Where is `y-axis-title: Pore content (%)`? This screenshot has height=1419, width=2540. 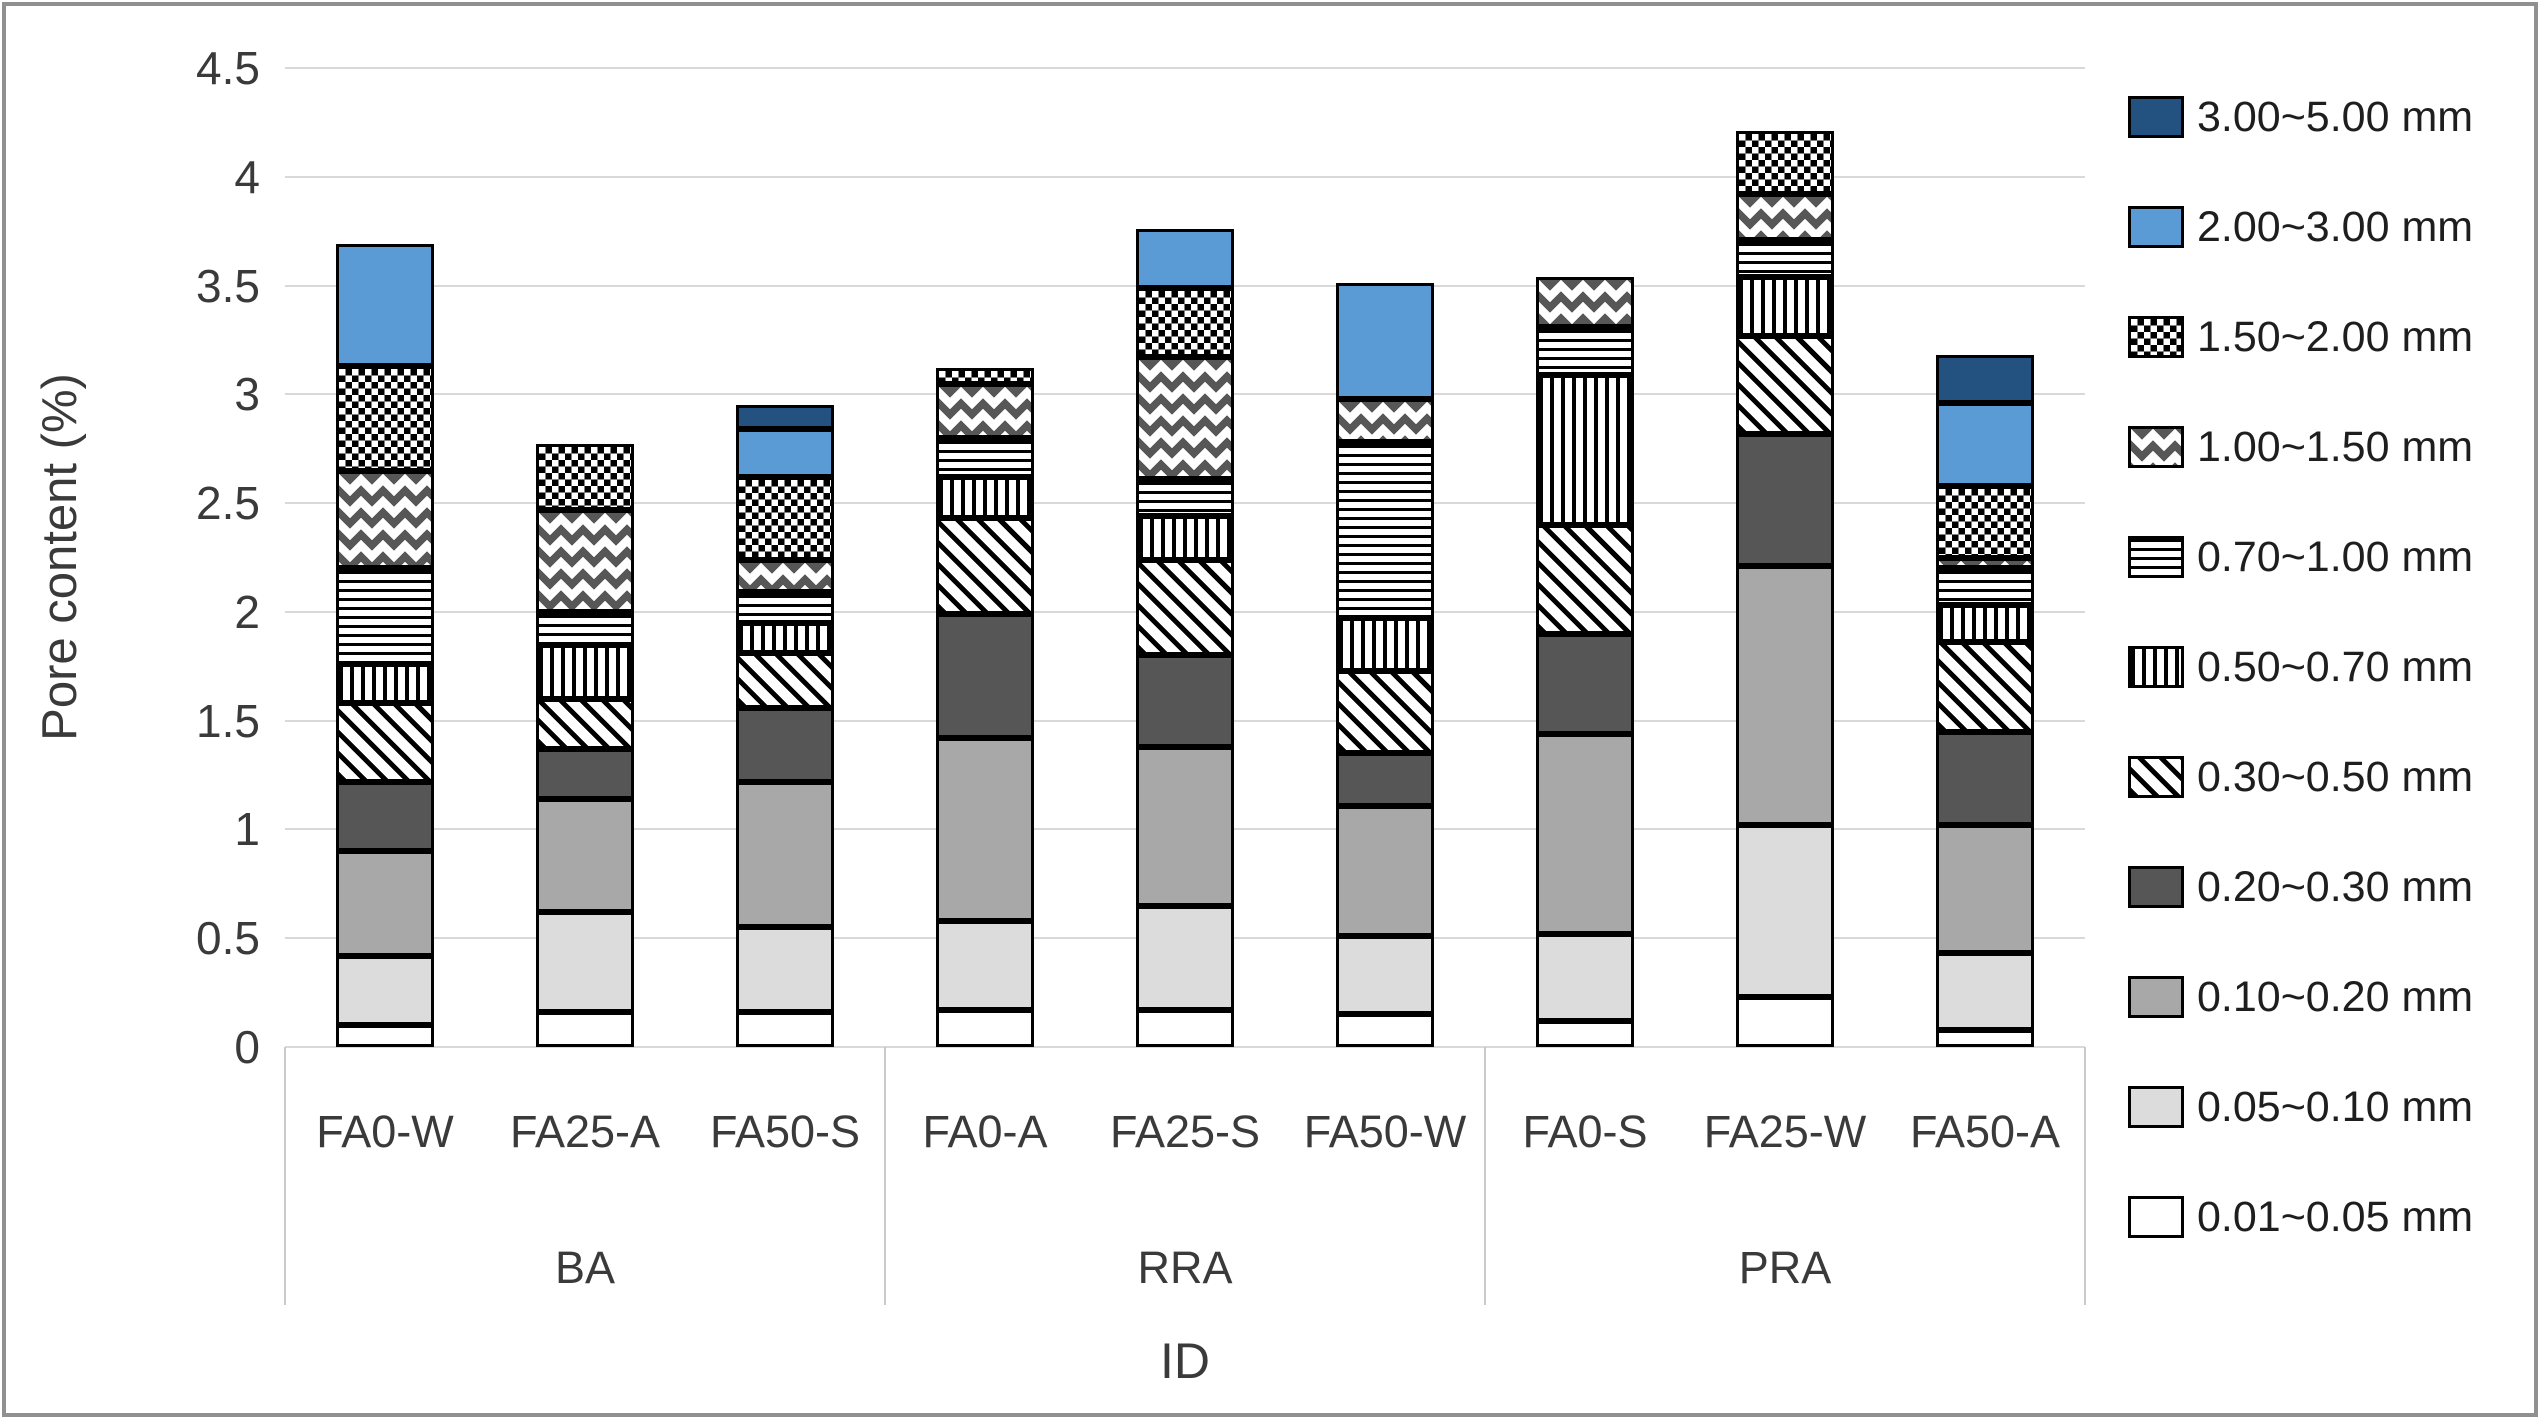 y-axis-title: Pore content (%) is located at coordinates (60, 557).